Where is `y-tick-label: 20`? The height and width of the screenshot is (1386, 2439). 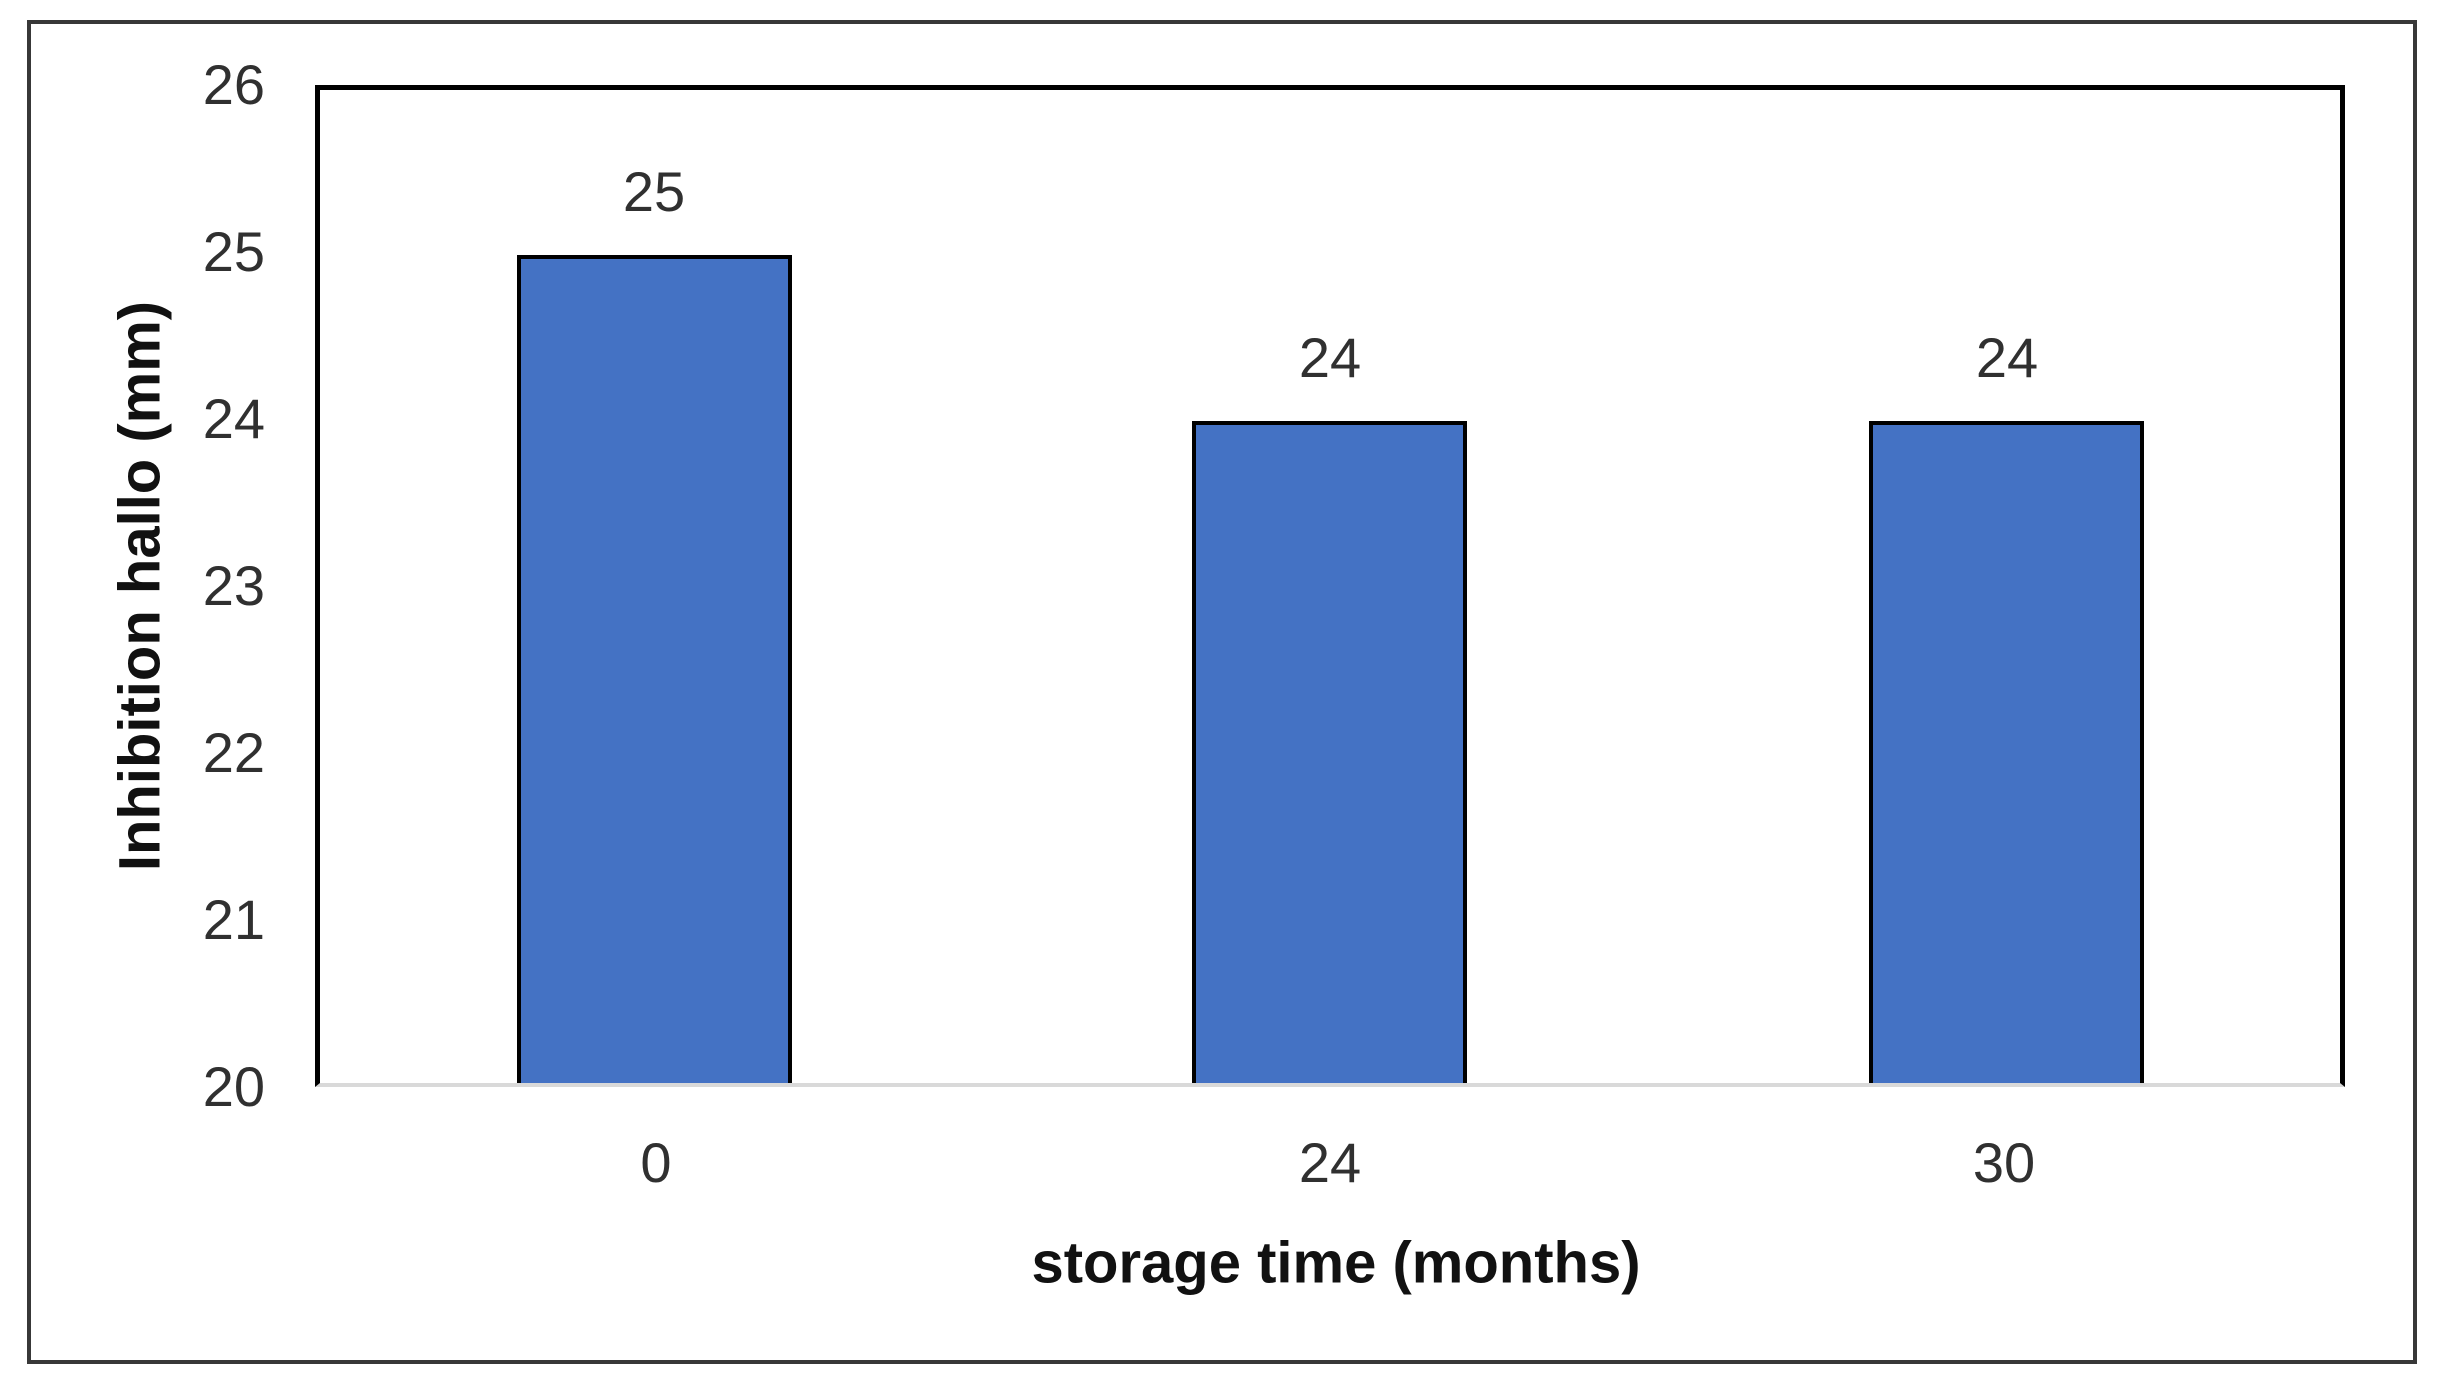
y-tick-label: 20 is located at coordinates (233, 1086).